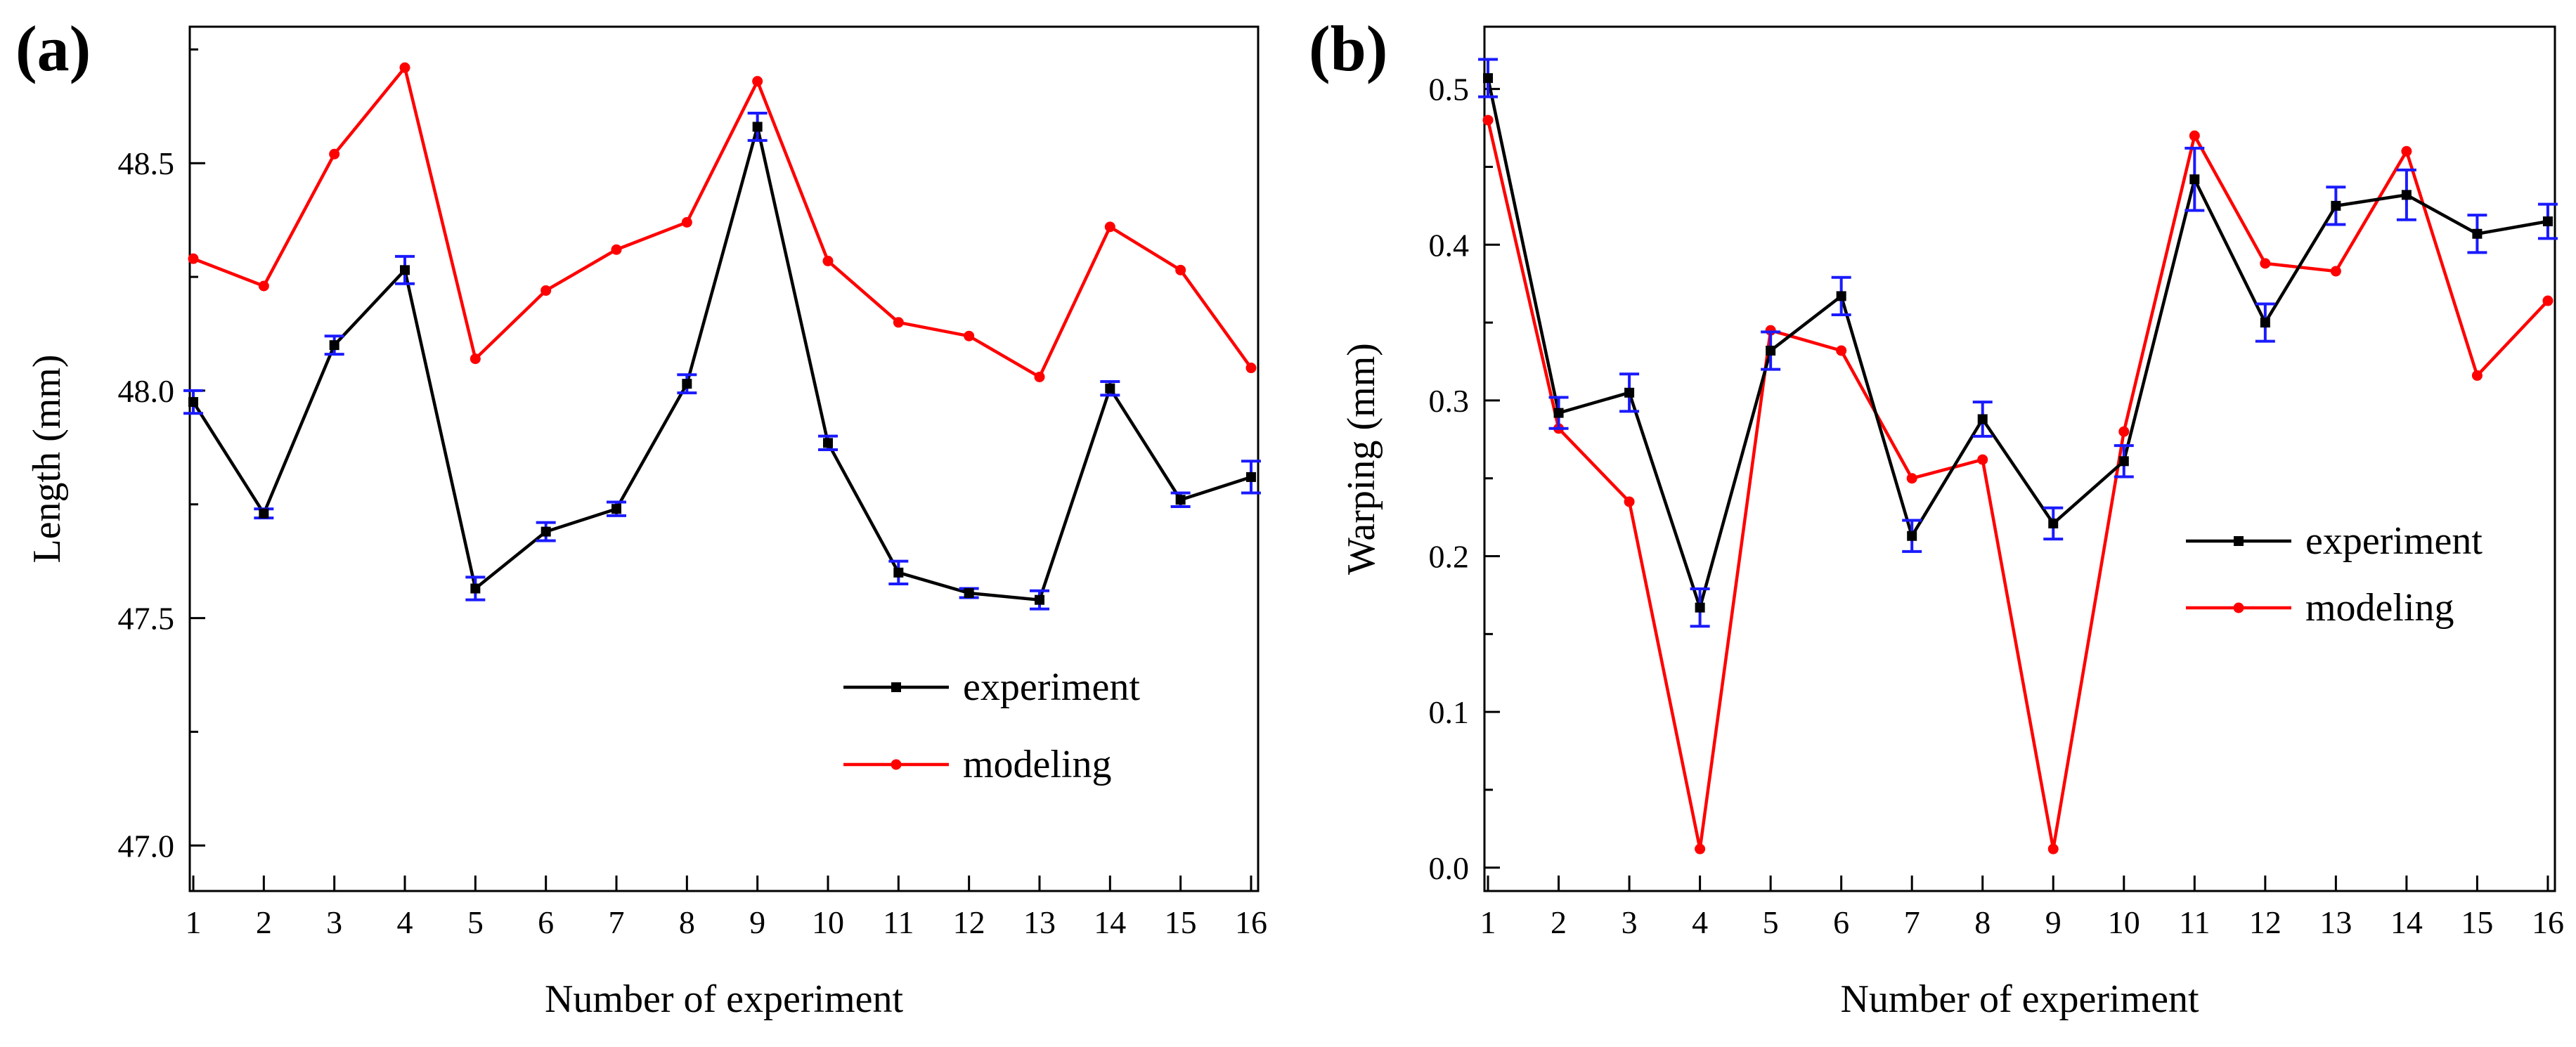  Describe the element at coordinates (2394, 541) in the screenshot. I see `legend-label-experiment: experiment` at that location.